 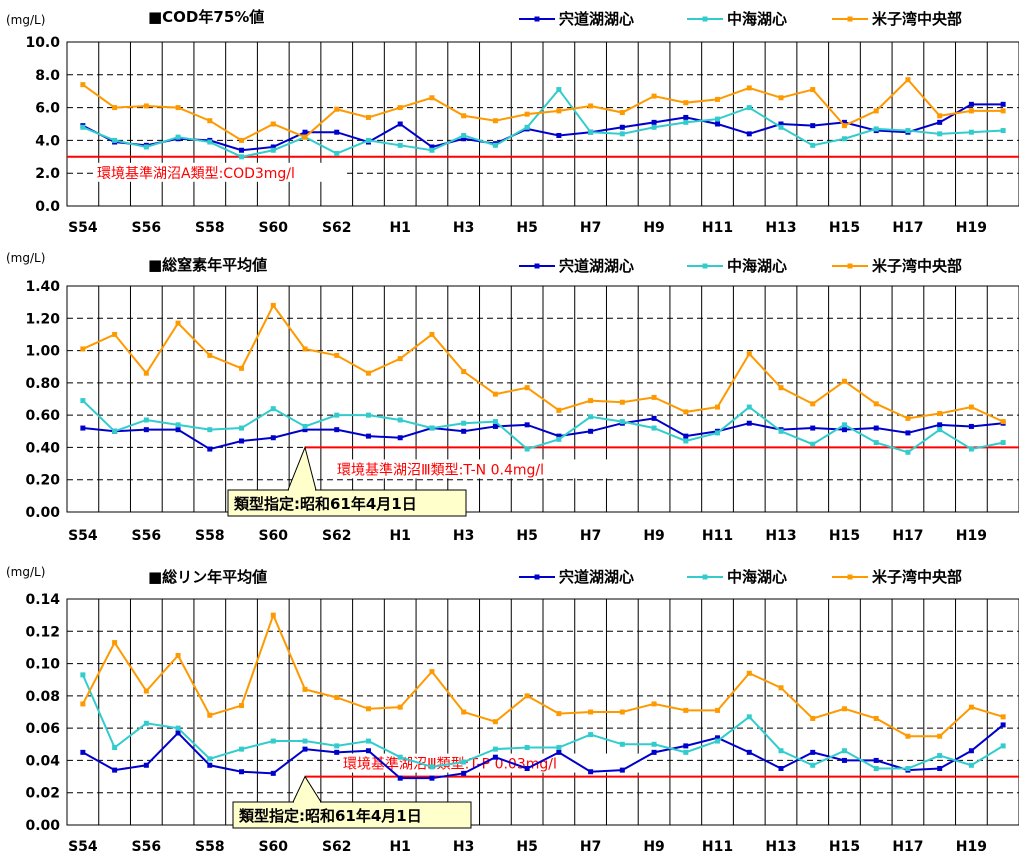 I want to click on y-tick-label: 0.40, so click(x=42, y=448).